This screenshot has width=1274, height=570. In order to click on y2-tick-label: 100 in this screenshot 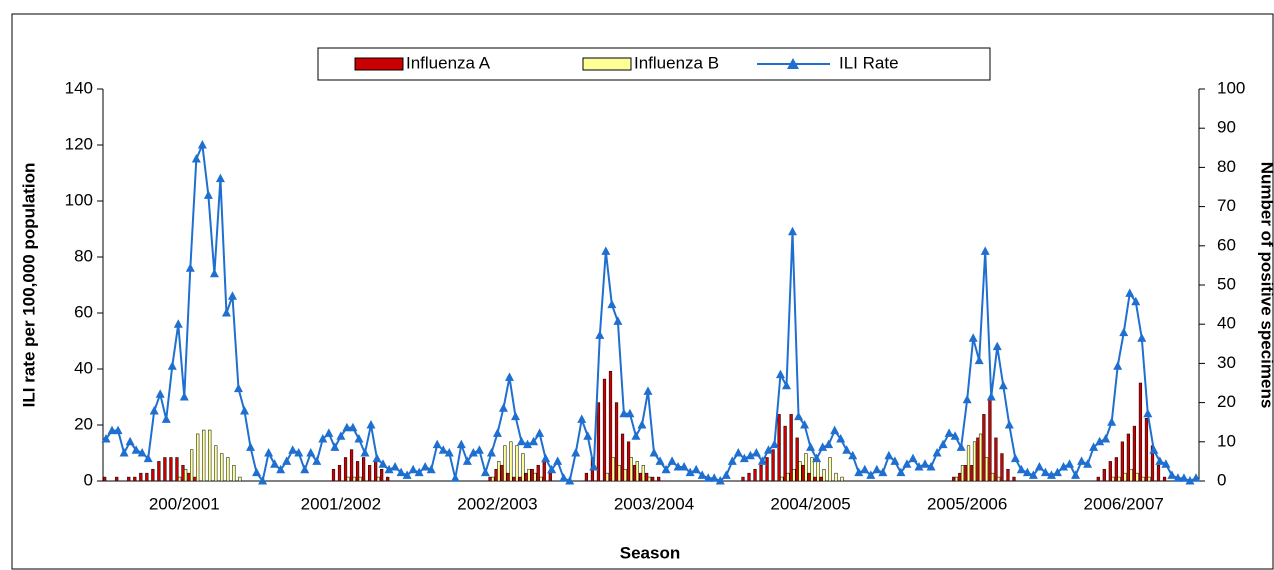, I will do `click(1231, 87)`.